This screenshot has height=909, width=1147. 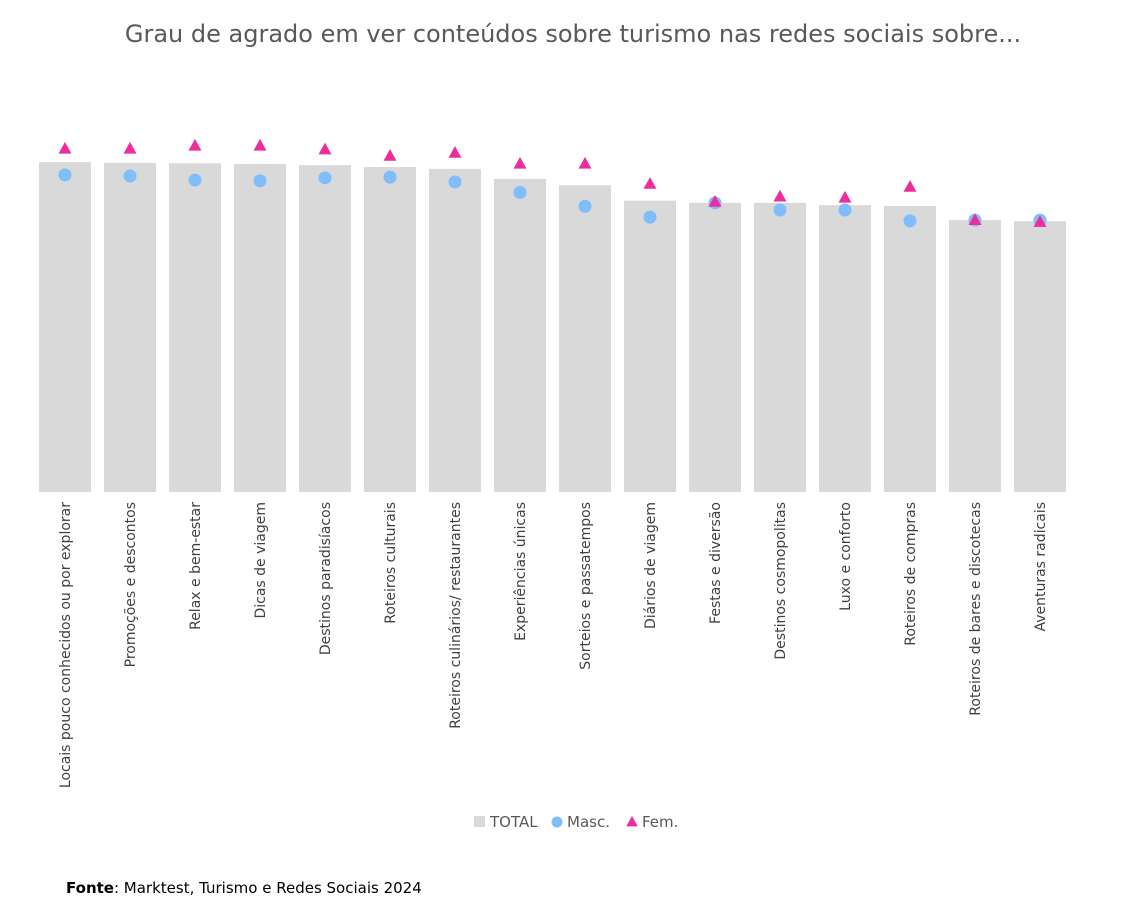 What do you see at coordinates (1041, 567) in the screenshot?
I see `x-tick-label-15: Aventuras radicais` at bounding box center [1041, 567].